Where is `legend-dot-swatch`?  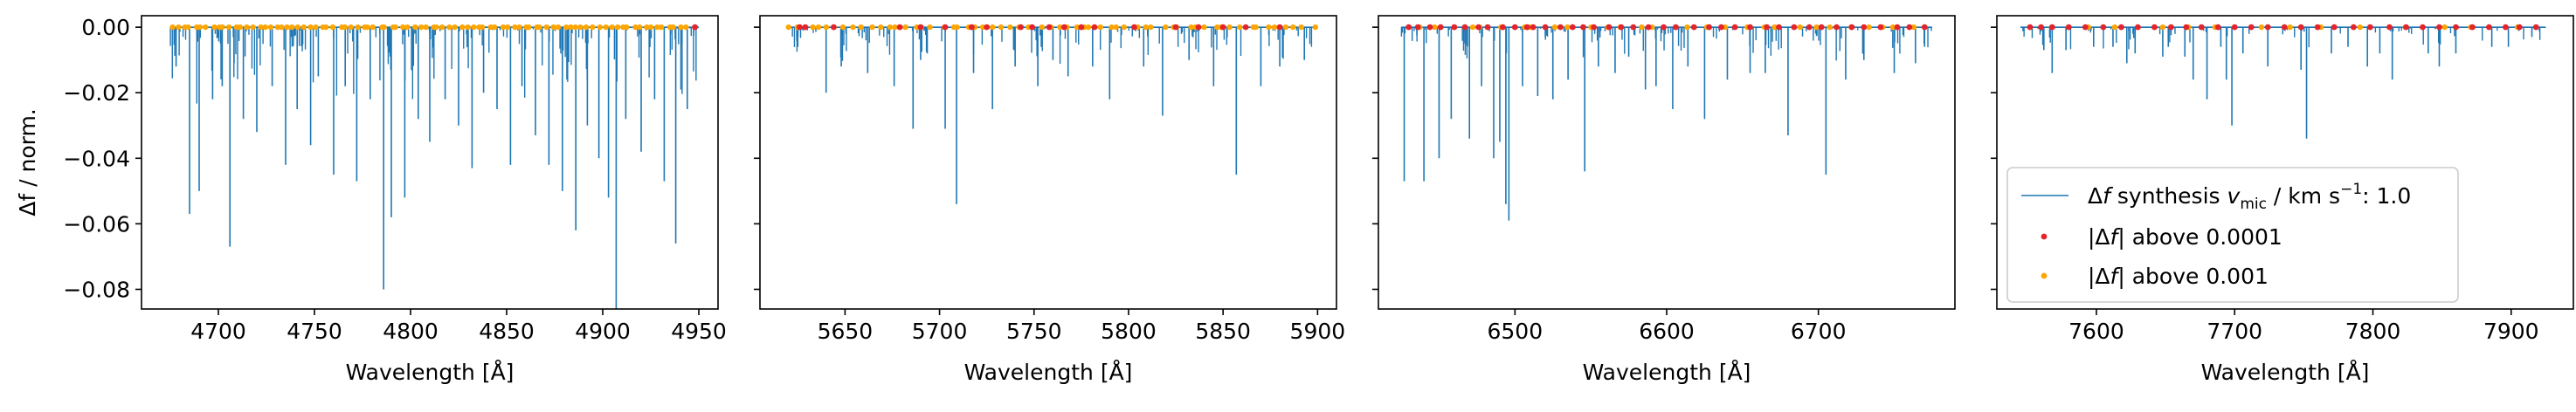 legend-dot-swatch is located at coordinates (2044, 275).